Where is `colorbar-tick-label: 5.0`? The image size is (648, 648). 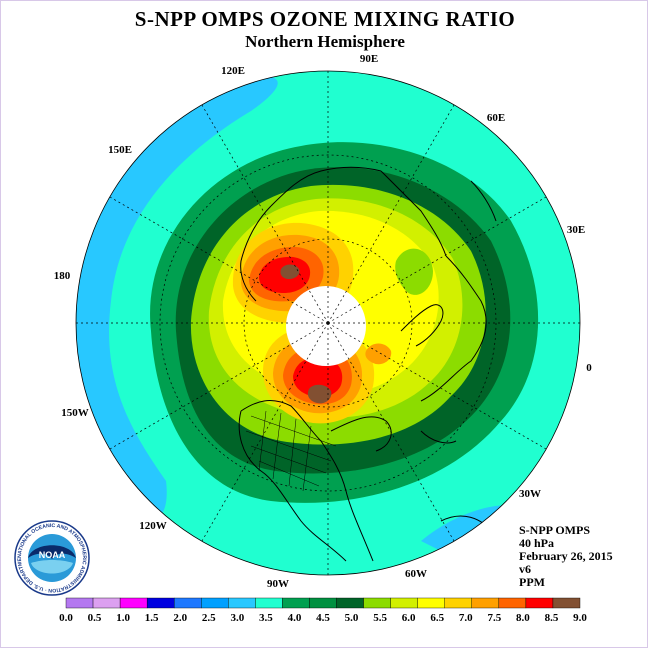 colorbar-tick-label: 5.0 is located at coordinates (352, 618).